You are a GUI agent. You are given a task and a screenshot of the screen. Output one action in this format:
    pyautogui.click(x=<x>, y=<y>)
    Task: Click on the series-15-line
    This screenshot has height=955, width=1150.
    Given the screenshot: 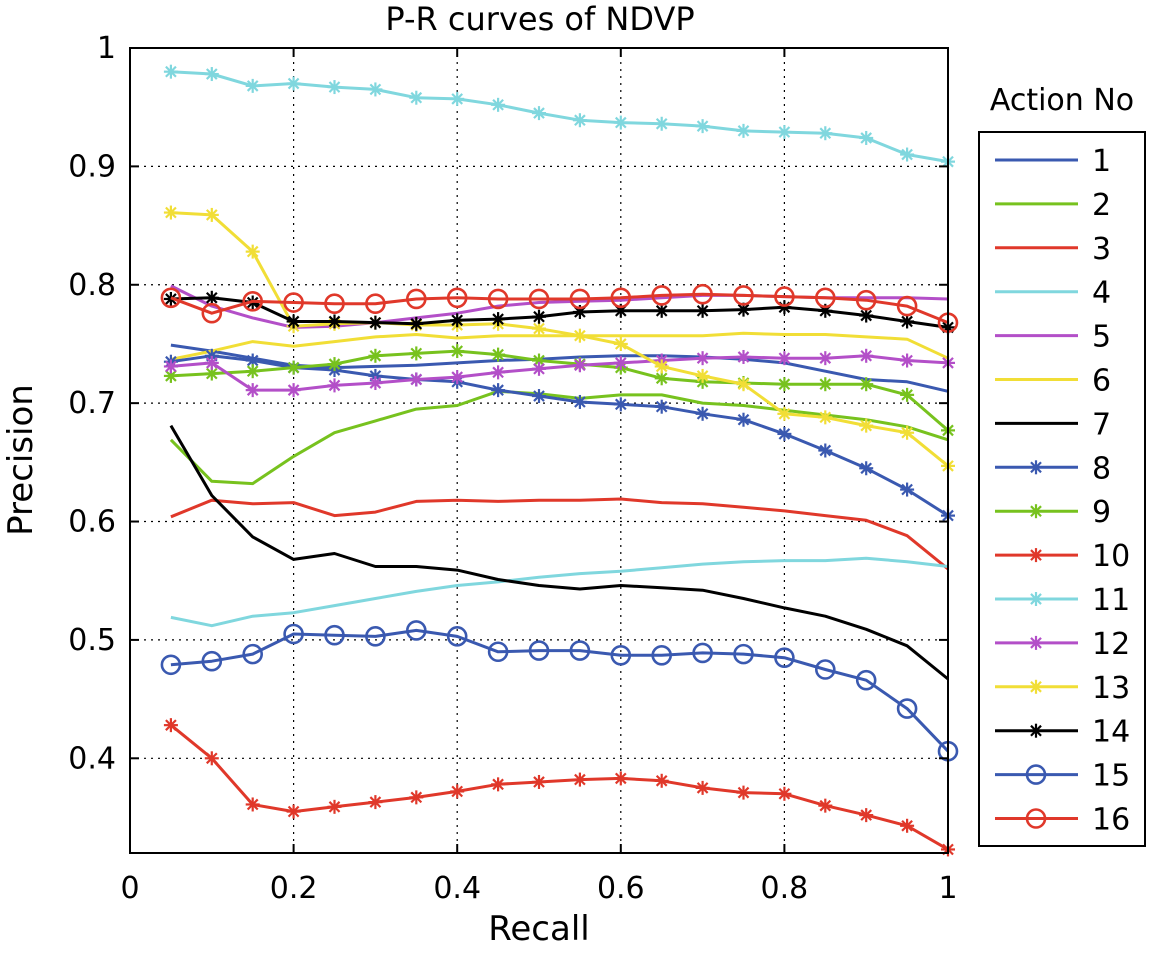 What is the action you would take?
    pyautogui.click(x=560, y=690)
    